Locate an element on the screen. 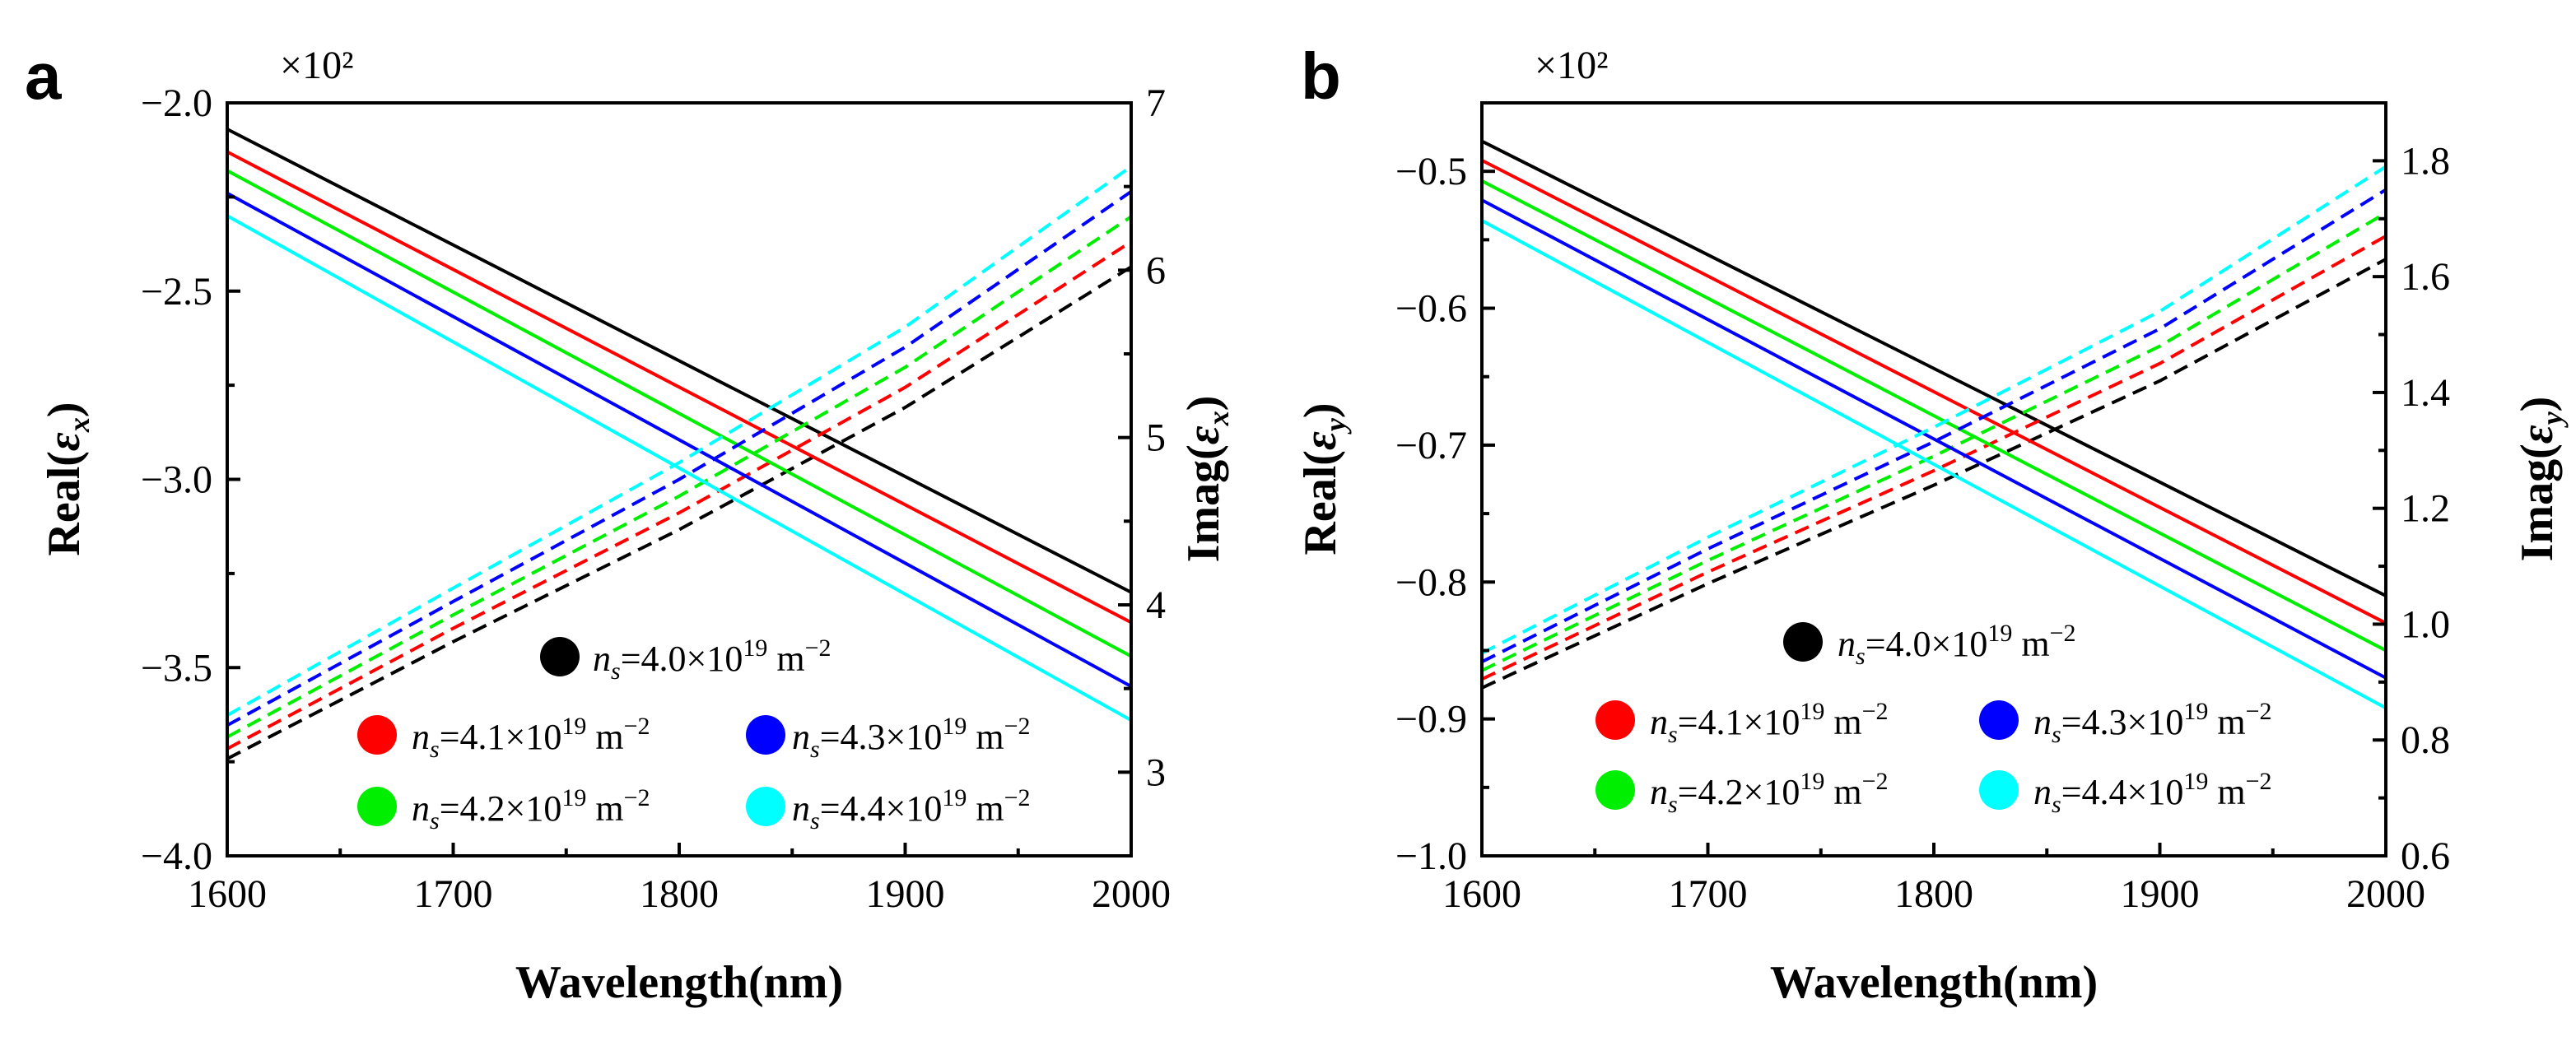  y-left-tick-label: −0.5 is located at coordinates (1431, 171).